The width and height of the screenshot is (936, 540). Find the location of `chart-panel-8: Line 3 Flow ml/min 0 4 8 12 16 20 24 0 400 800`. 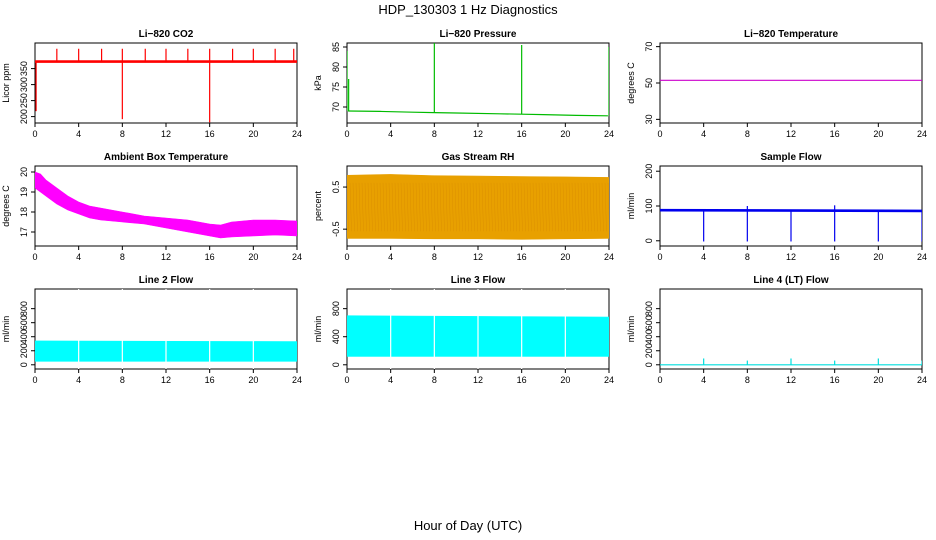

chart-panel-8: Line 3 Flow ml/min 0 4 8 12 16 20 24 0 400 800 is located at coordinates (463, 330).